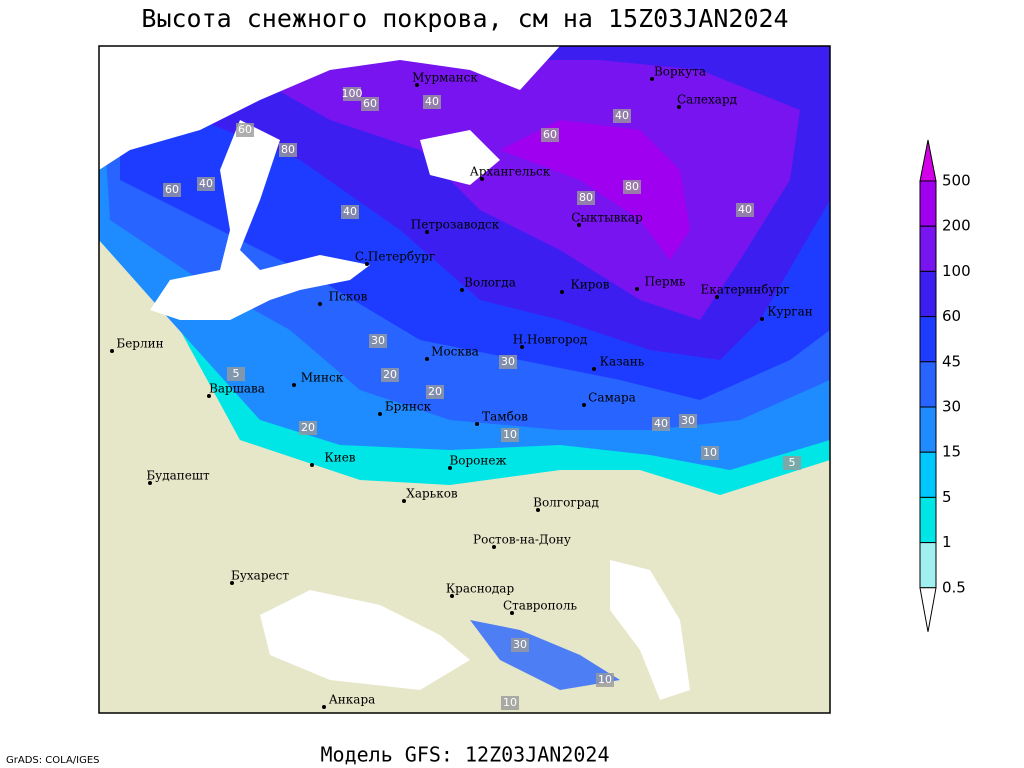 The width and height of the screenshot is (1024, 768). I want to click on city-label: Москва, so click(455, 352).